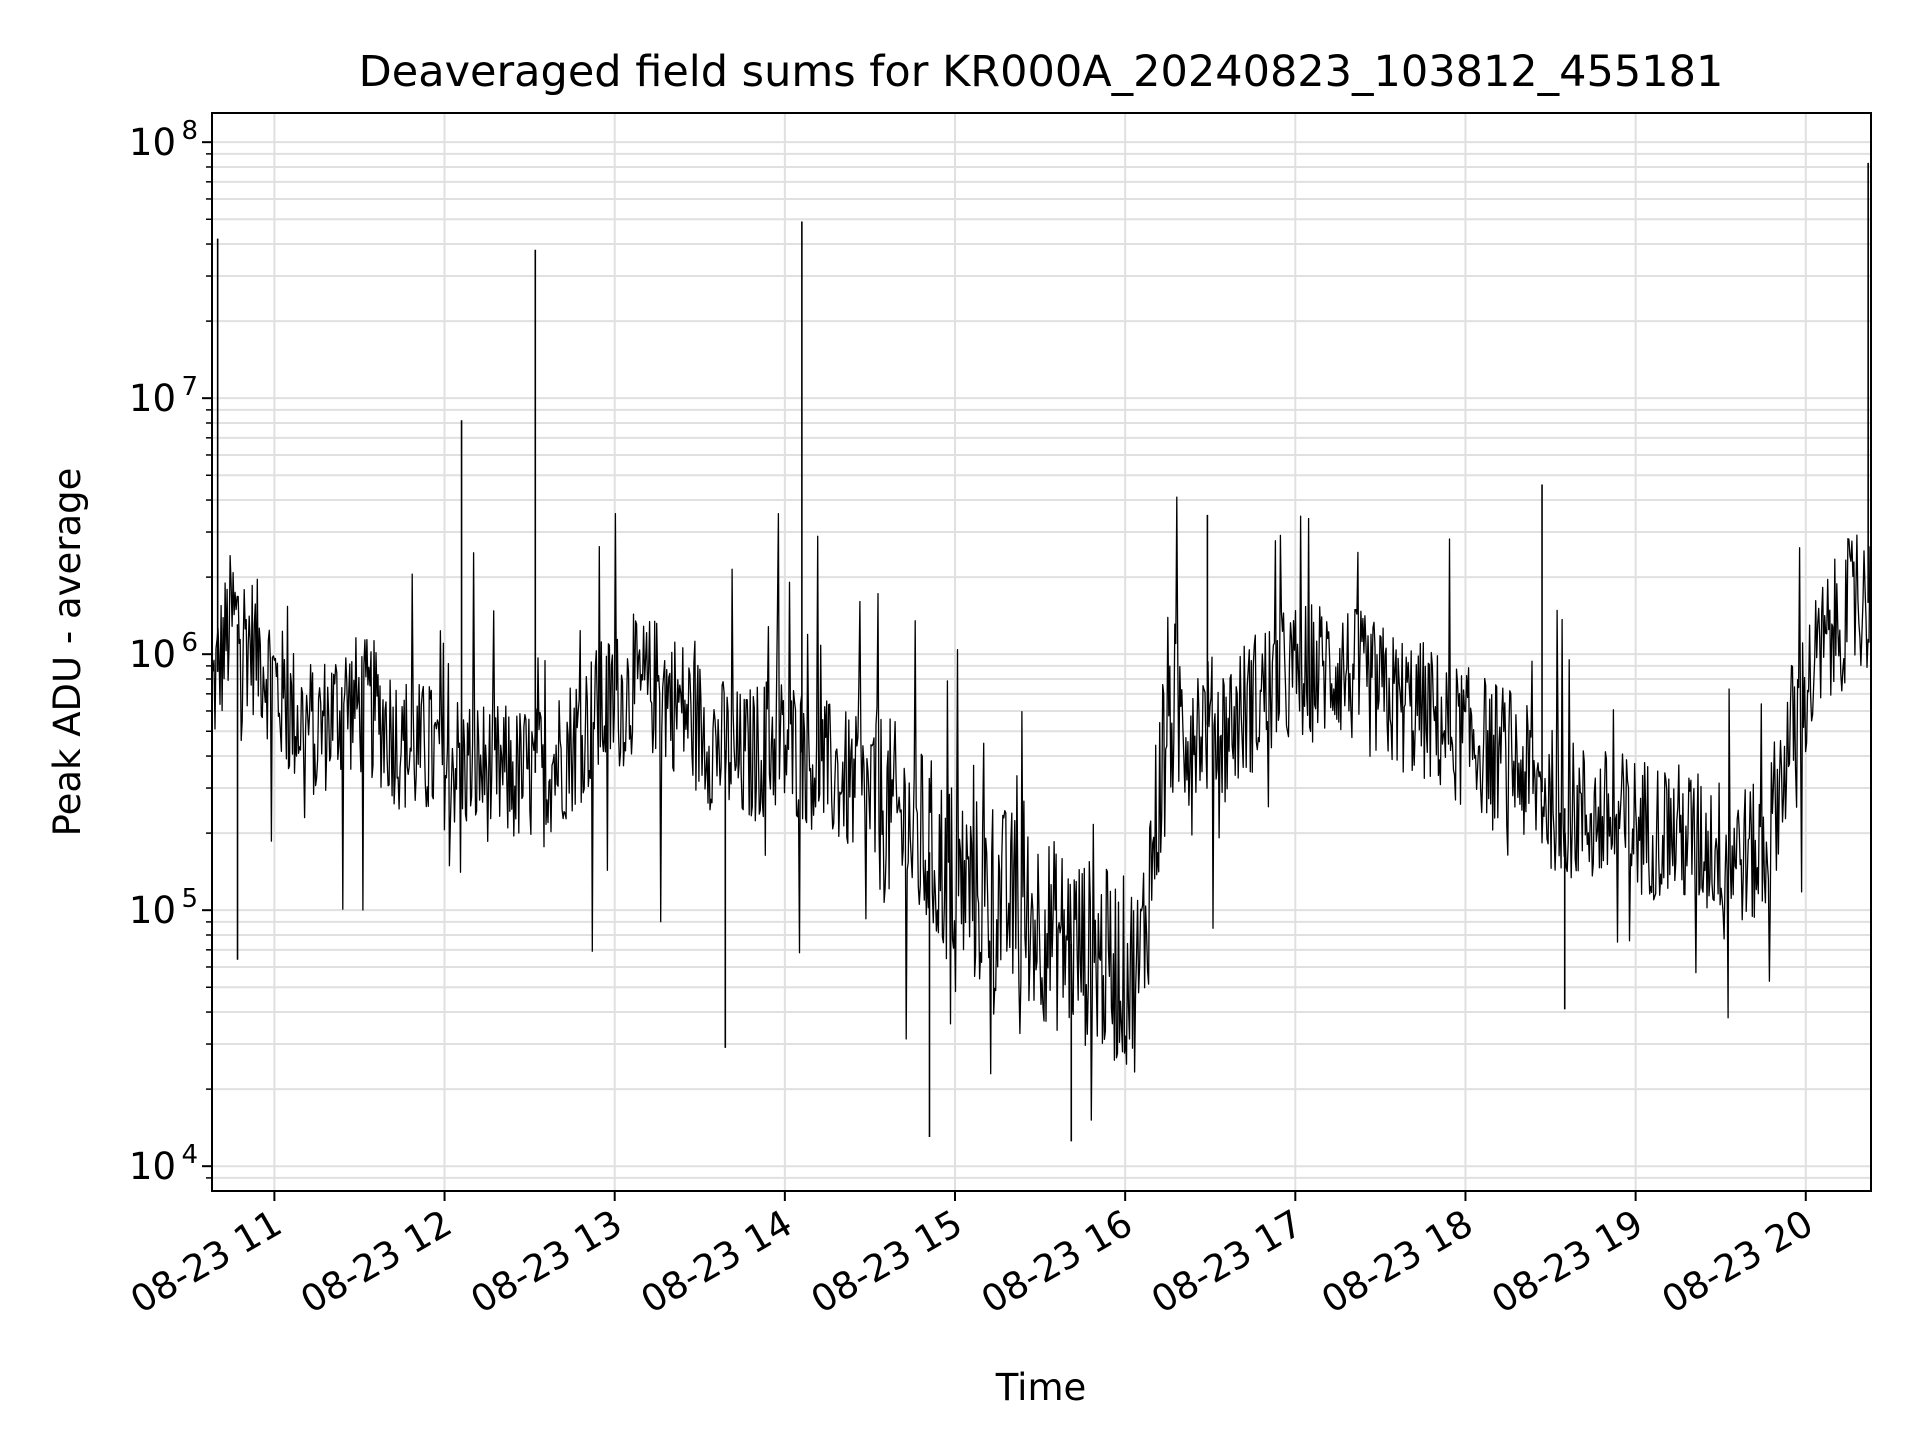 The width and height of the screenshot is (1920, 1440). I want to click on y-tick-exponent: 6, so click(189, 643).